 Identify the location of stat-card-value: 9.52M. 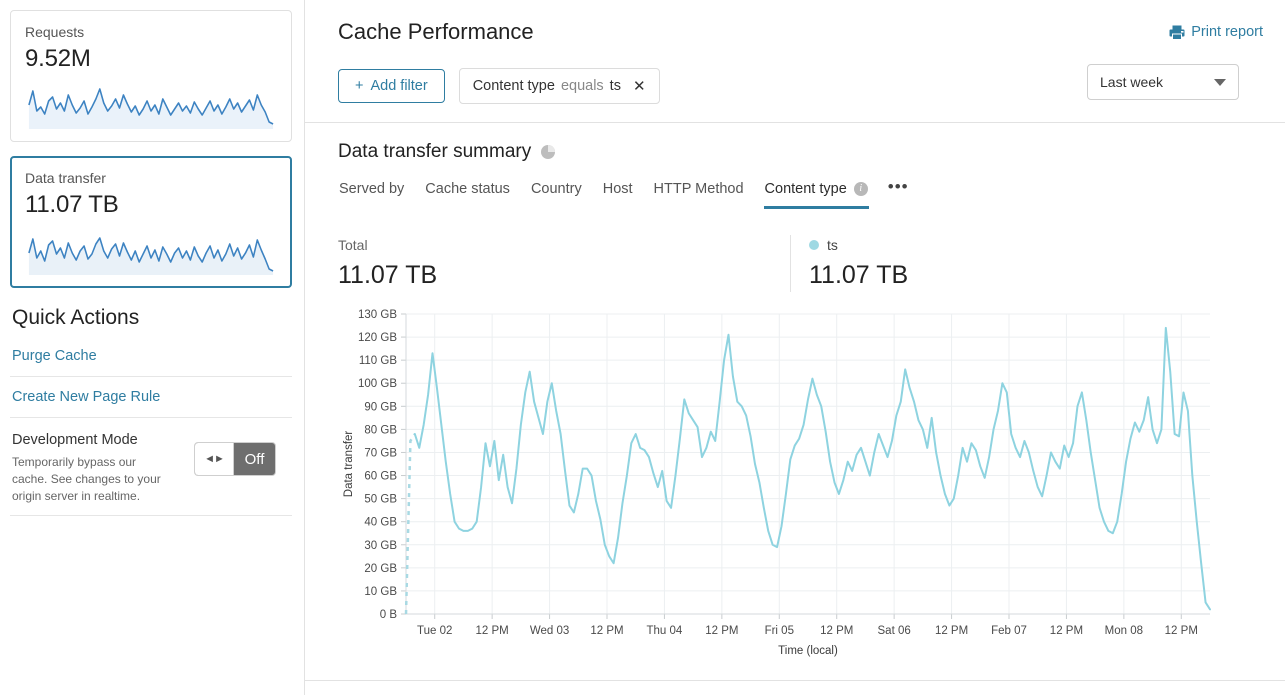
(58, 58).